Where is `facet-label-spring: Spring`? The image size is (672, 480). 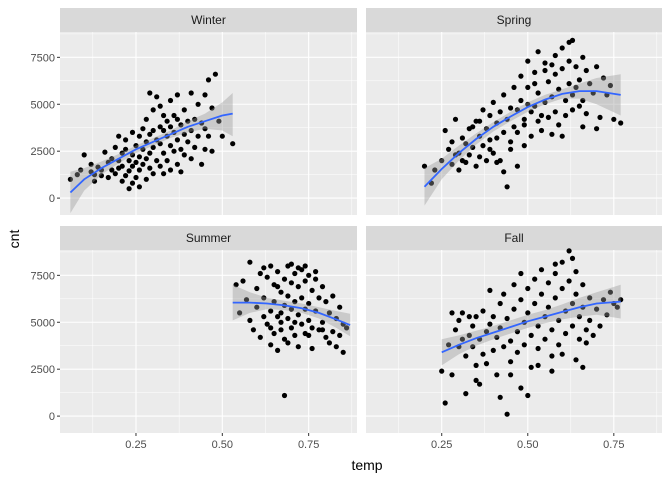 facet-label-spring: Spring is located at coordinates (514, 20).